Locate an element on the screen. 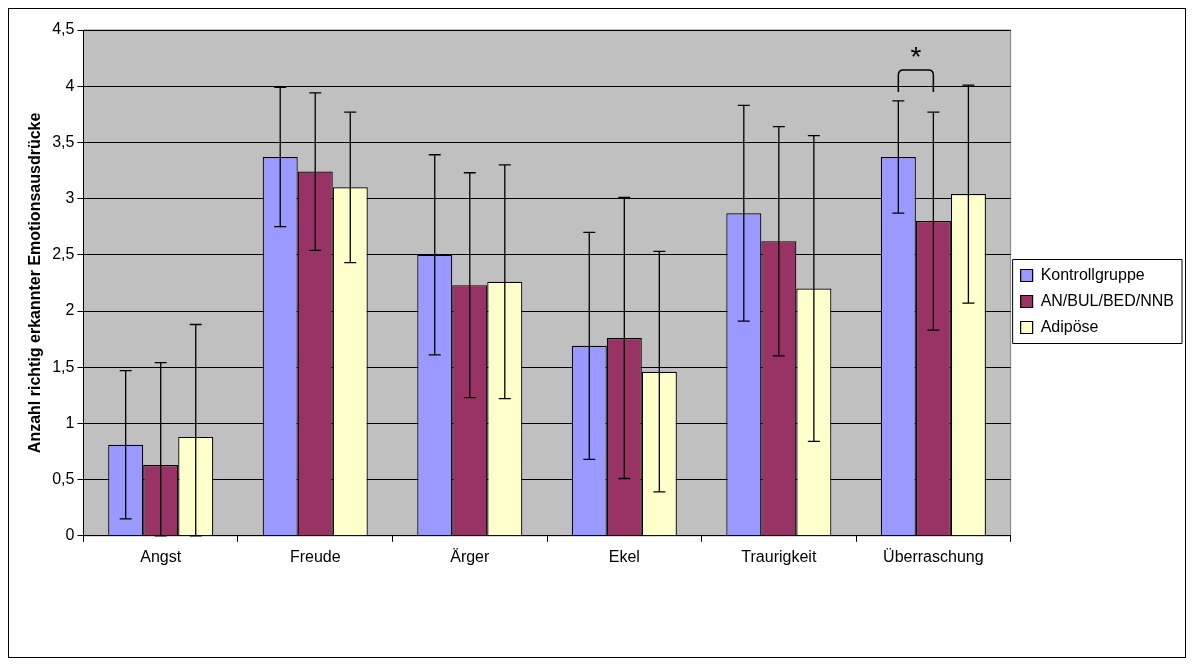  y-tick-label: 4,5 is located at coordinates (63, 29).